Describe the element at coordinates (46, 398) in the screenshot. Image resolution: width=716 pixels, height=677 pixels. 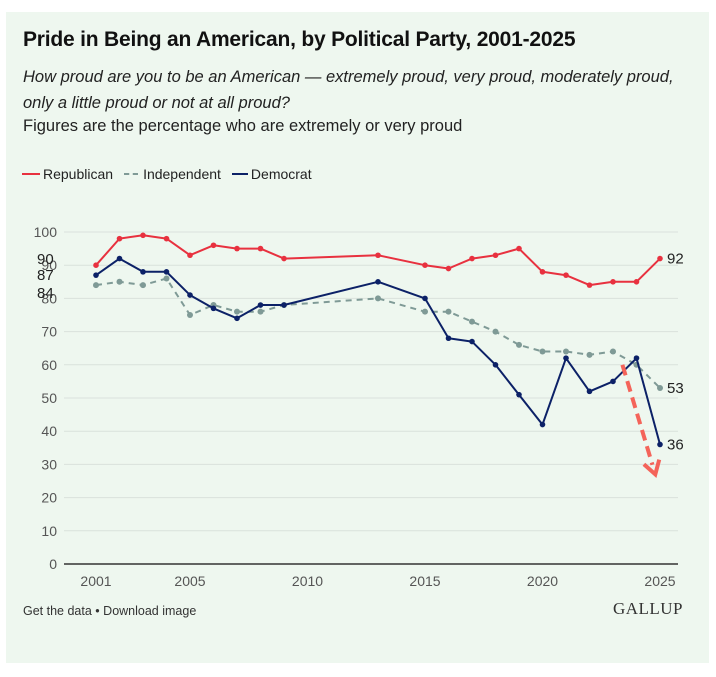
I see `y-axis-ticks: 0 10 20 30 40 50 60 70 80 90 100` at that location.